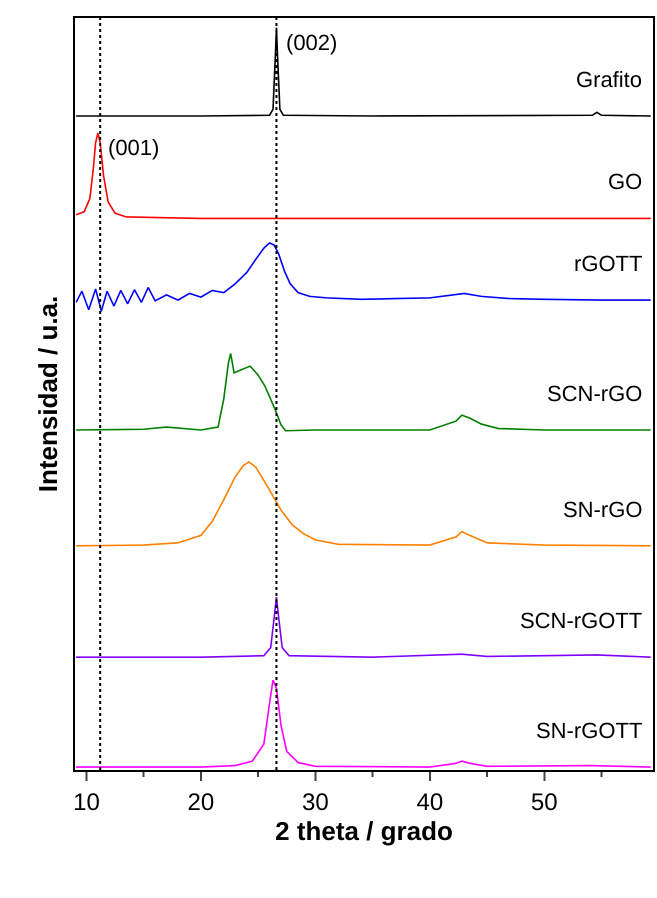 The image size is (657, 898). What do you see at coordinates (602, 509) in the screenshot?
I see `series-label: SN-rGO` at bounding box center [602, 509].